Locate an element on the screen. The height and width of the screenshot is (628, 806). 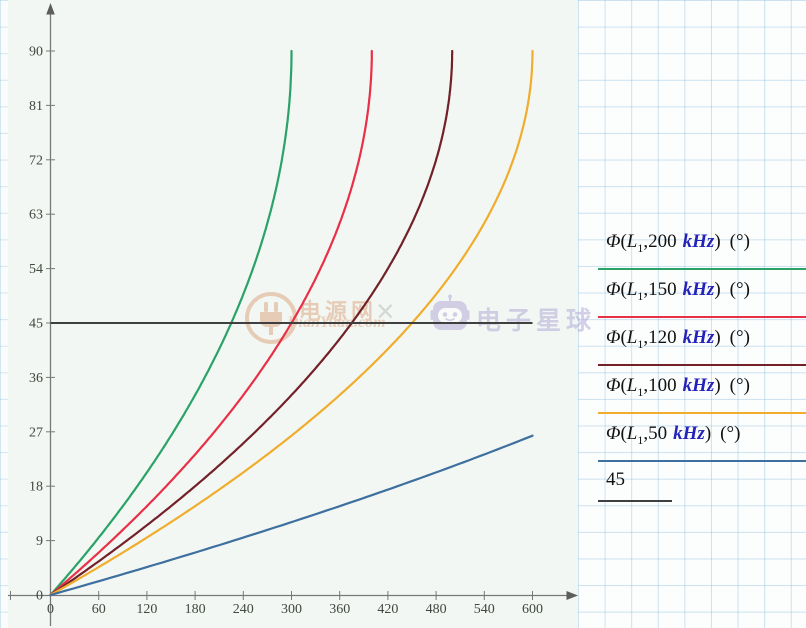
legend-line-150khz is located at coordinates (702, 316).